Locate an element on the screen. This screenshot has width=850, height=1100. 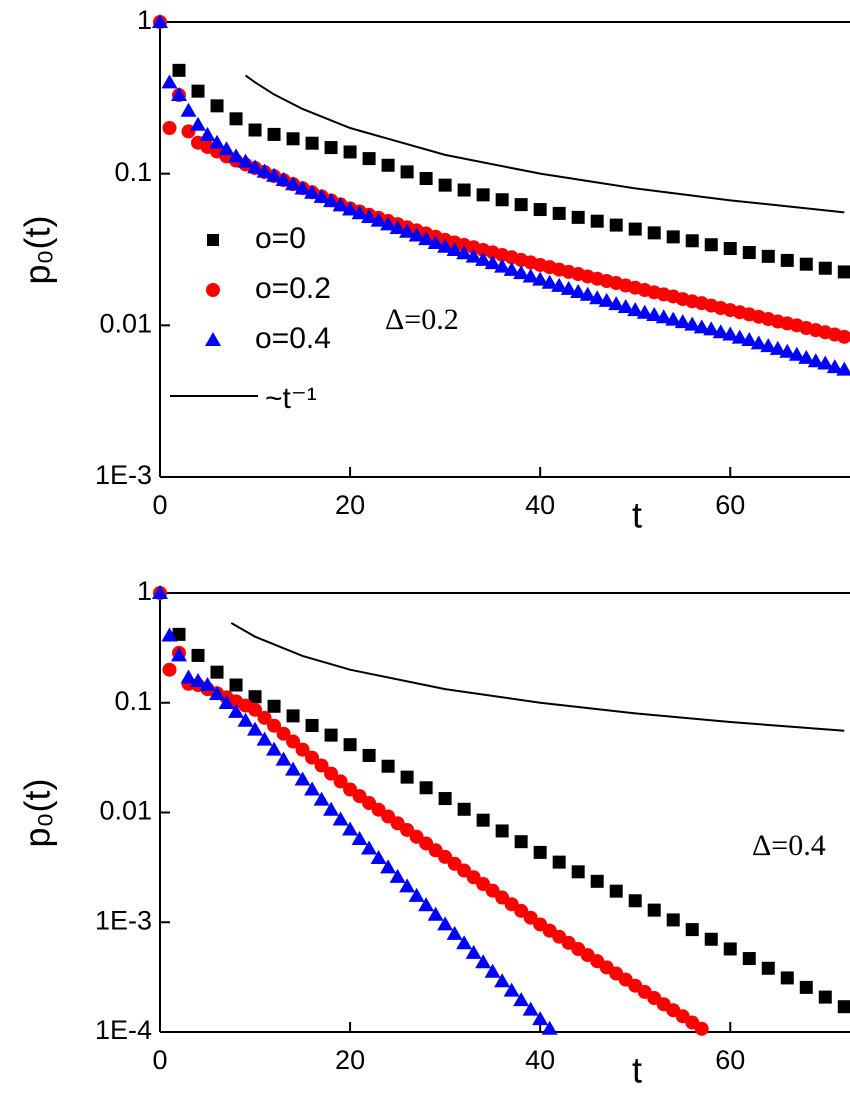
y-tick-label: 1E-3 is located at coordinates (123, 920).